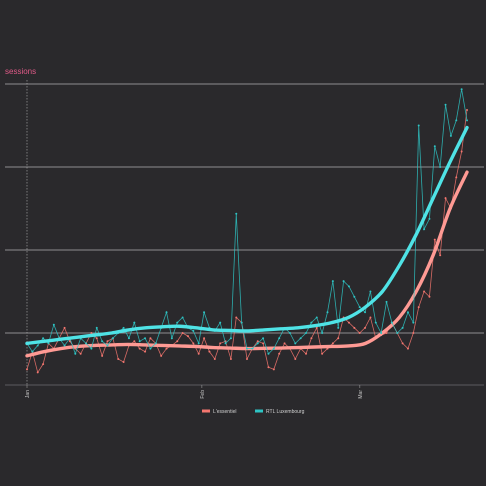 The image size is (486, 486). I want to click on y-axis-title: sessions, so click(20, 71).